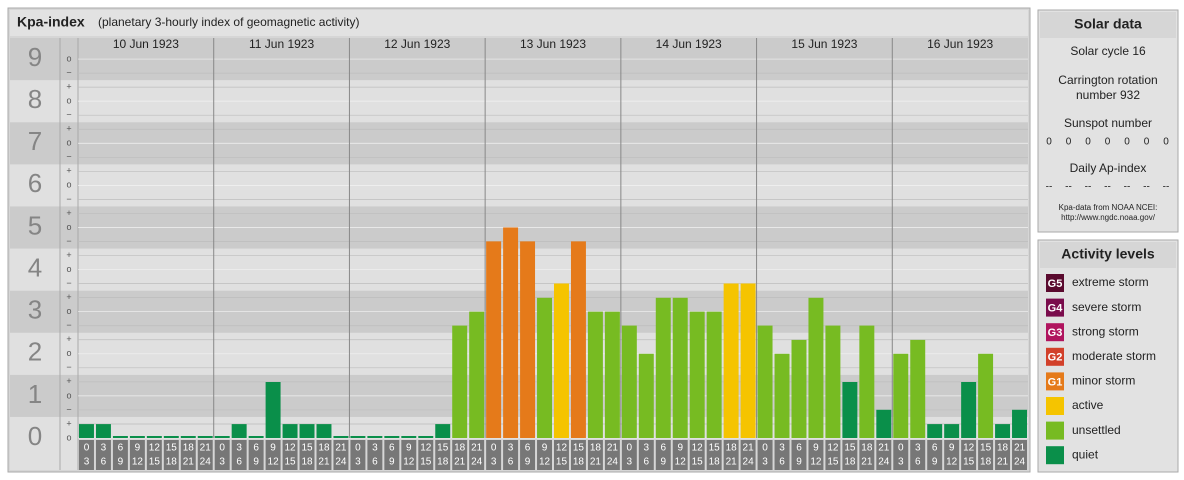  What do you see at coordinates (553, 44) in the screenshot?
I see `x-day-label: 13 Jun 1923` at bounding box center [553, 44].